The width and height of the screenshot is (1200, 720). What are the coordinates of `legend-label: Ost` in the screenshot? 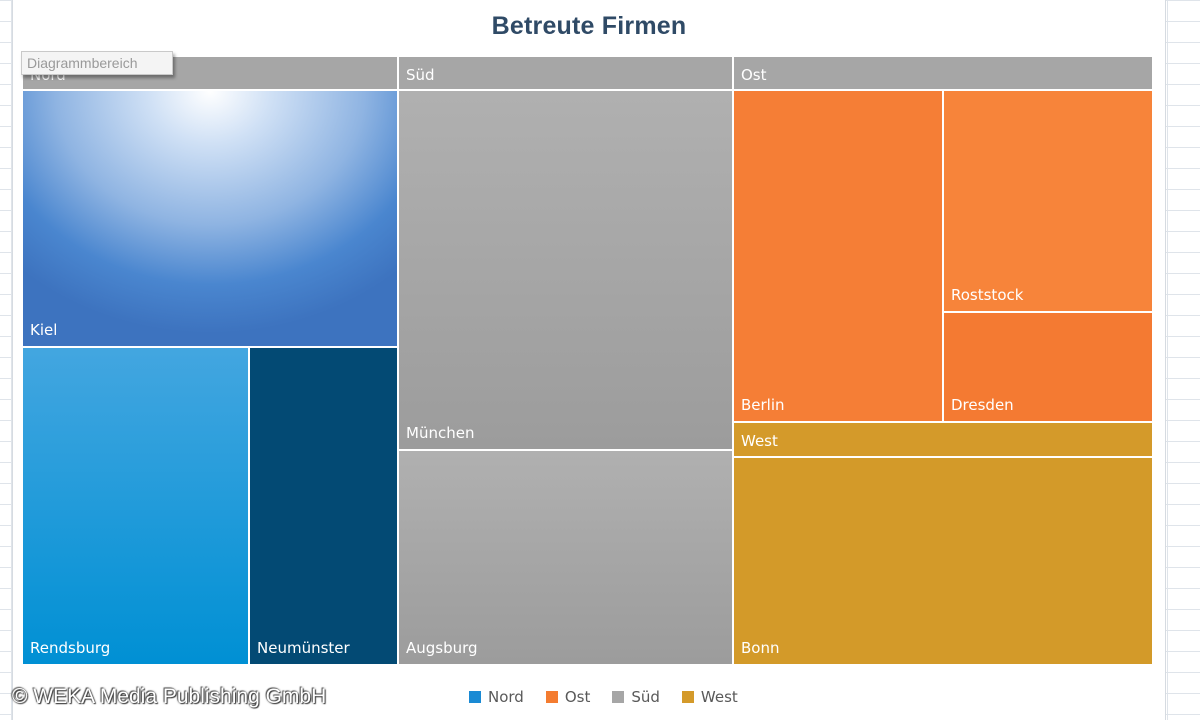 It's located at (577, 697).